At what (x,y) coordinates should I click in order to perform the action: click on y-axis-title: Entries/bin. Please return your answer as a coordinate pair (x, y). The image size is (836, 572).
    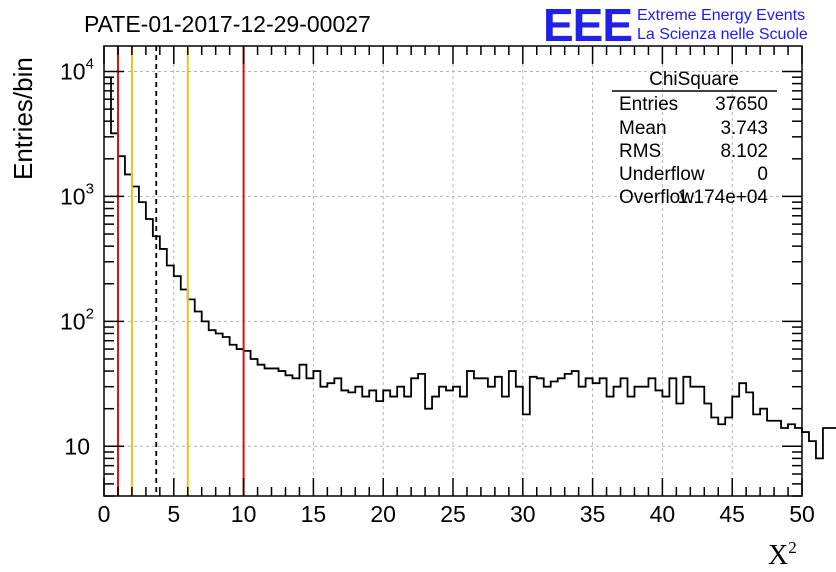
    Looking at the image, I should click on (23, 118).